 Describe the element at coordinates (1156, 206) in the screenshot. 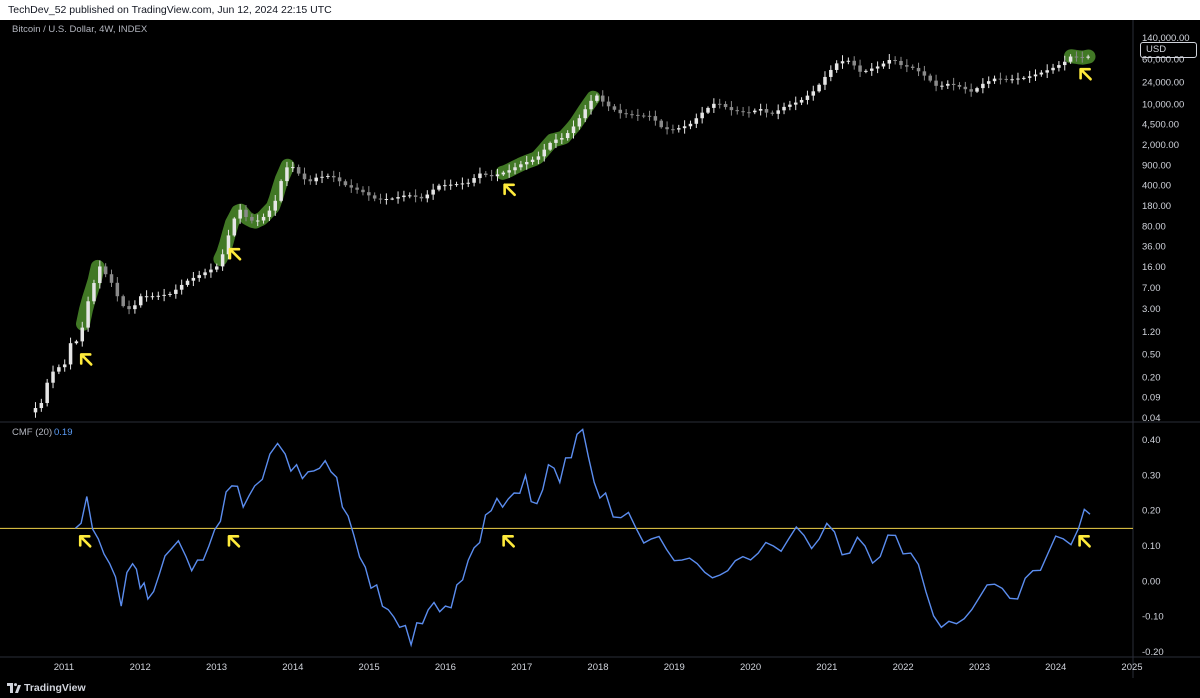

I see `price-tick-label: 180.00` at that location.